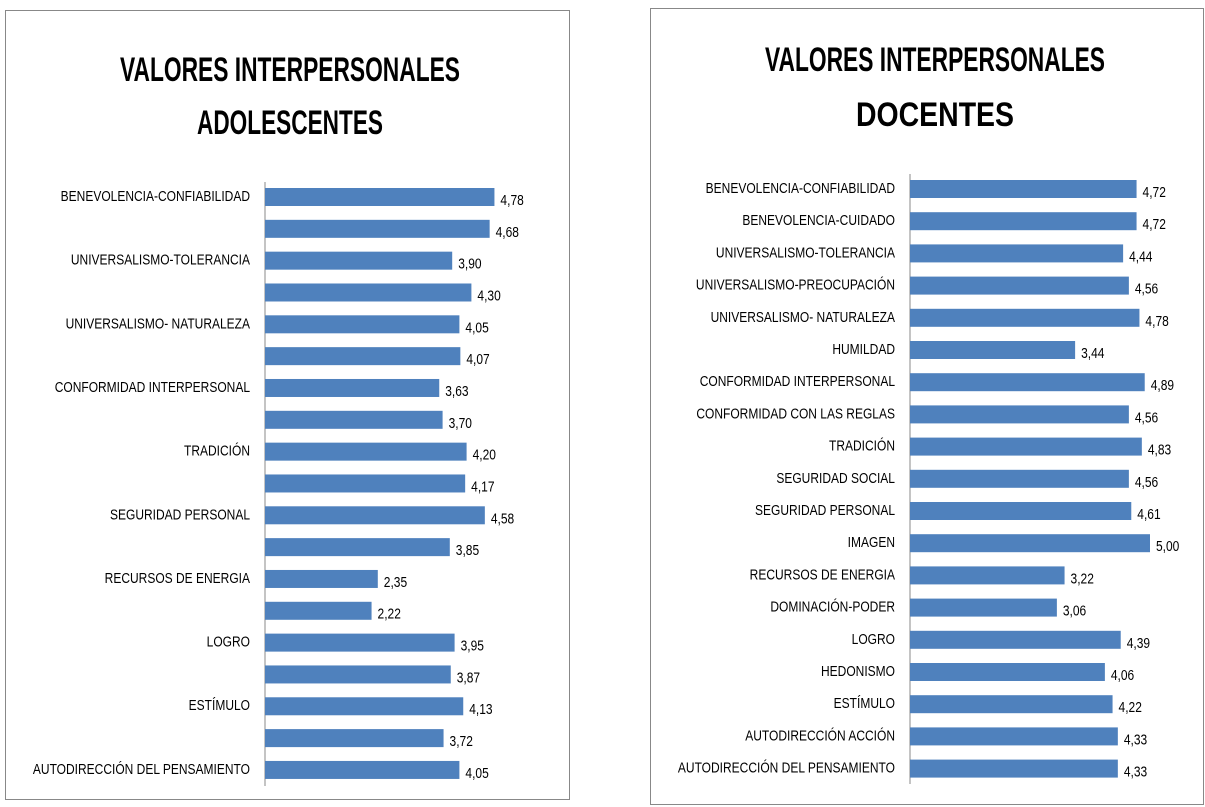 This screenshot has width=1205, height=807. I want to click on value-label: 3,22, so click(1082, 578).